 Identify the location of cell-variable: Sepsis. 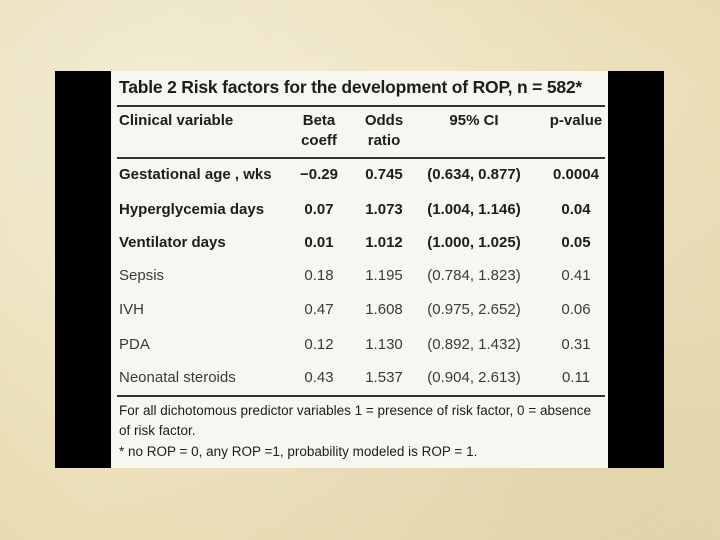
(142, 275).